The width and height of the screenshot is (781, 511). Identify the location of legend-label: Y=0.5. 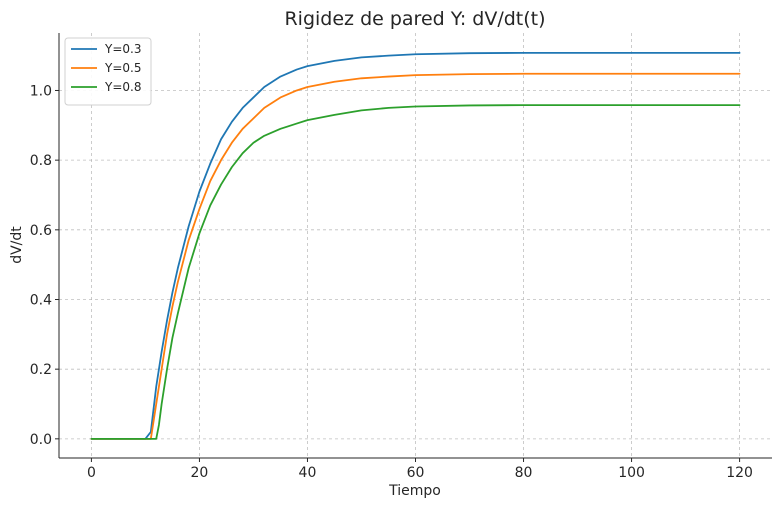
(122, 68).